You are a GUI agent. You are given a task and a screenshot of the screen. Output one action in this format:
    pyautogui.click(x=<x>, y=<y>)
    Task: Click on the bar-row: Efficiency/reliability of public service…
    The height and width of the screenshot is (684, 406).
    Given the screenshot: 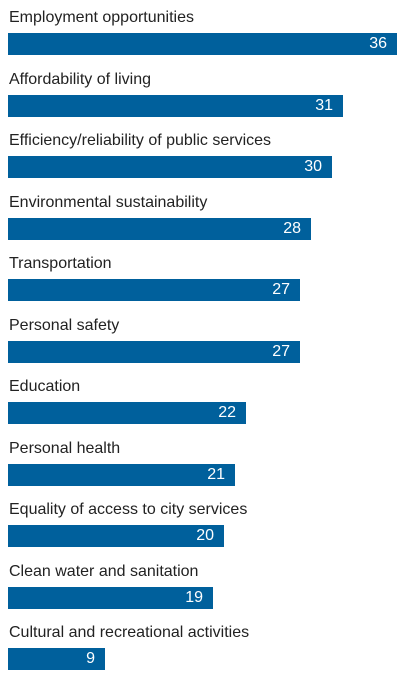 What is the action you would take?
    pyautogui.click(x=203, y=161)
    